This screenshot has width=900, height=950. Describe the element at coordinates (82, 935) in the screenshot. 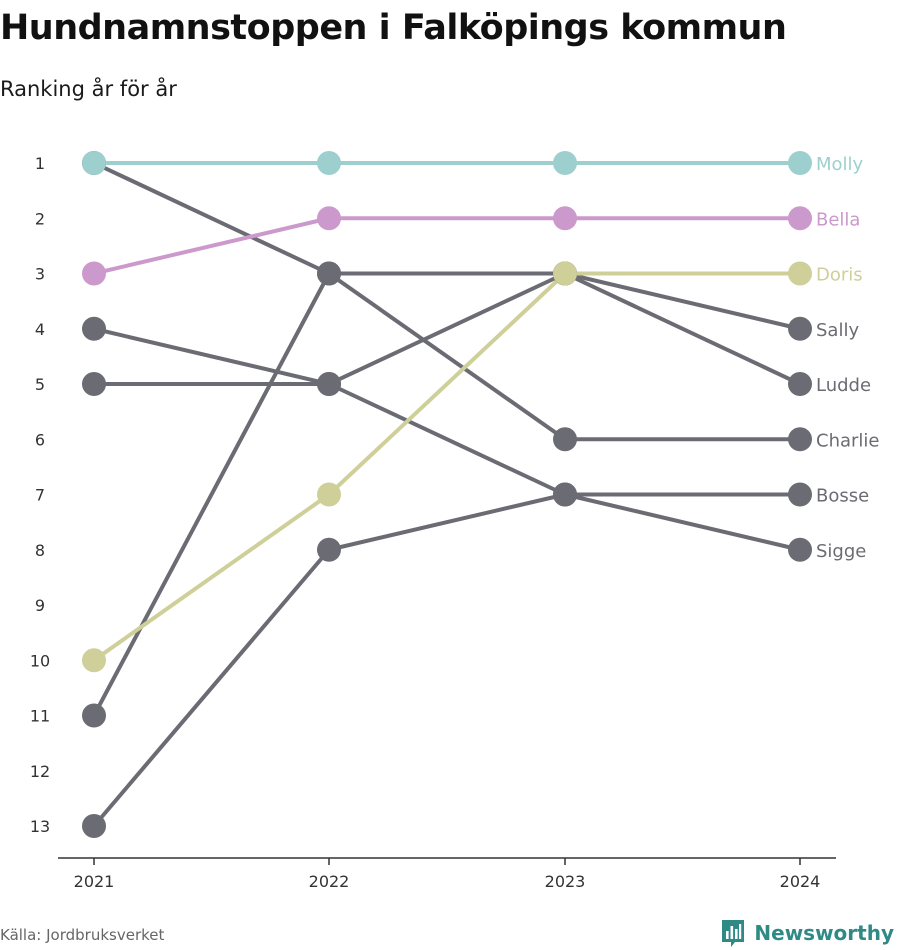

I see `source-note: Källa: Jordbruksverket` at that location.